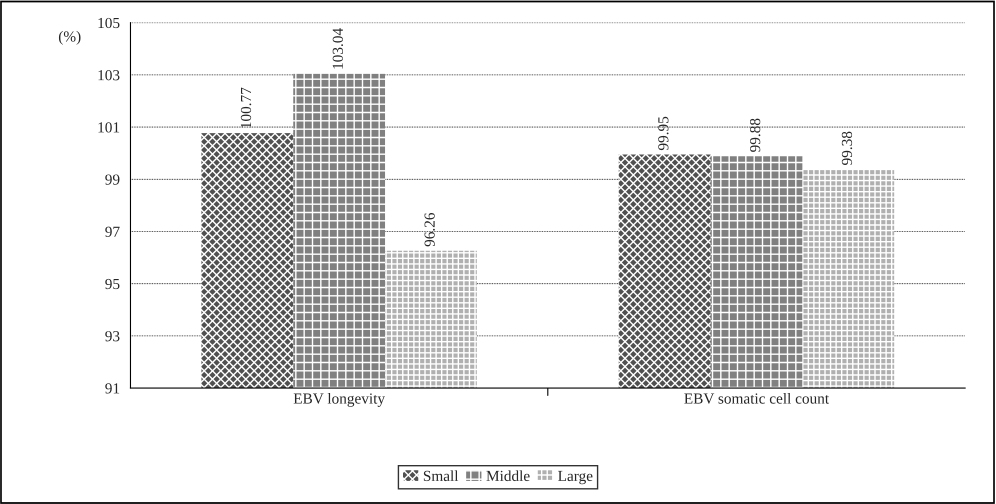 The height and width of the screenshot is (504, 996). Describe the element at coordinates (339, 399) in the screenshot. I see `x-tick-label: EBV longevity` at that location.